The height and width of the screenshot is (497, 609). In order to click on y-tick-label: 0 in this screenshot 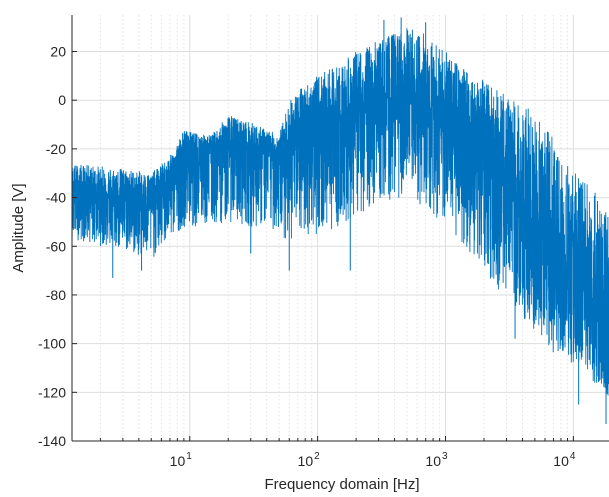, I will do `click(62, 100)`.